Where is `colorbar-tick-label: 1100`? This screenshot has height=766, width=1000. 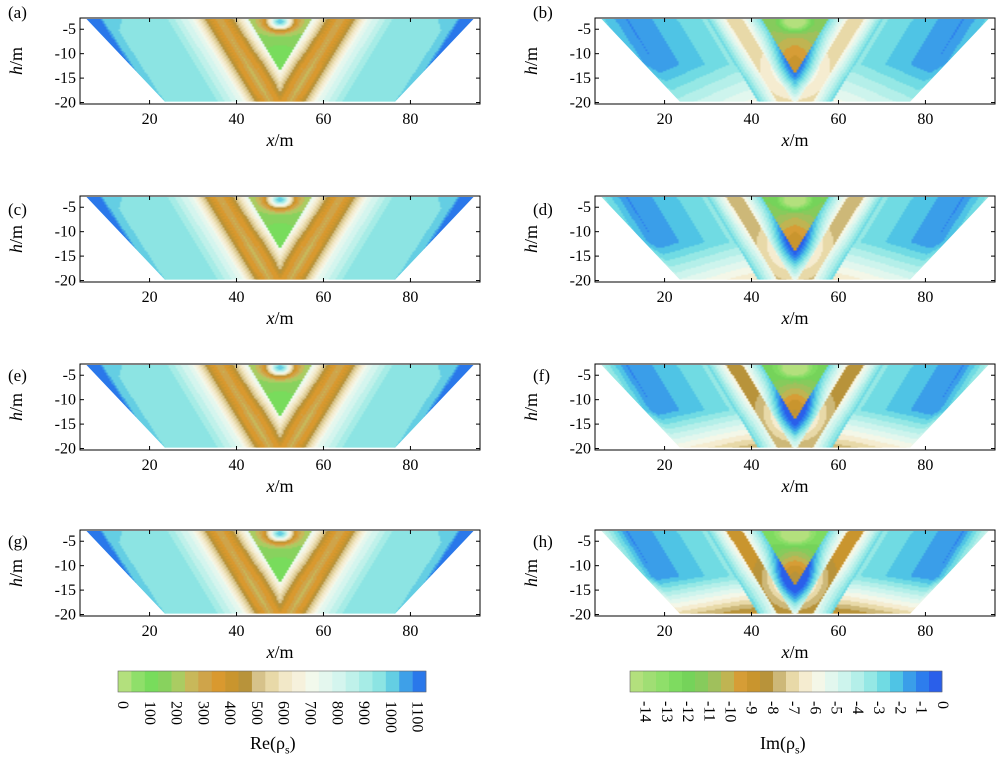
colorbar-tick-label: 1100 is located at coordinates (417, 716).